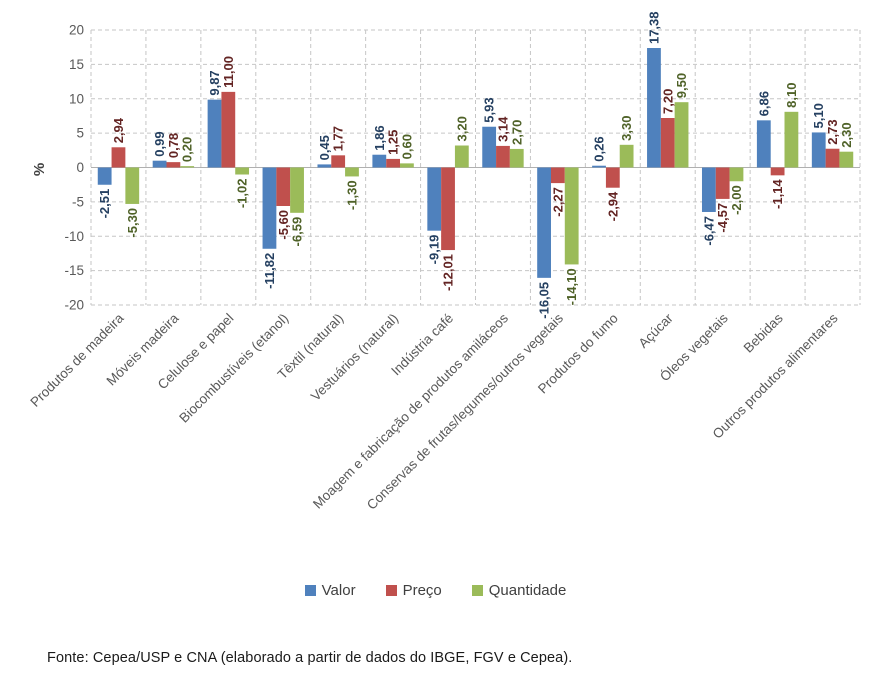 This screenshot has height=684, width=871. I want to click on bar-value-label: 9,50, so click(681, 85).